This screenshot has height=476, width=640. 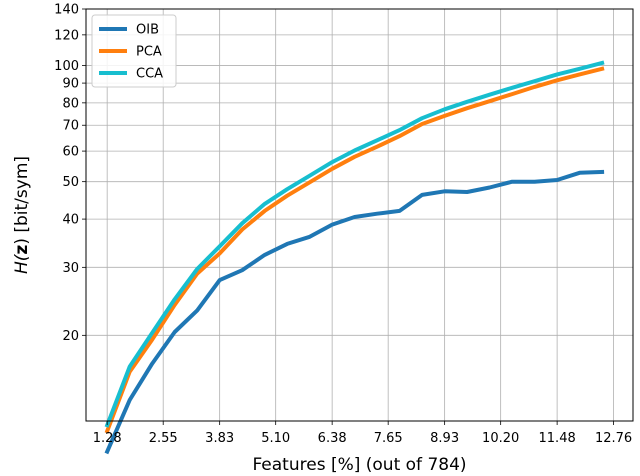 I want to click on y-tick-label: 30, so click(x=70, y=268).